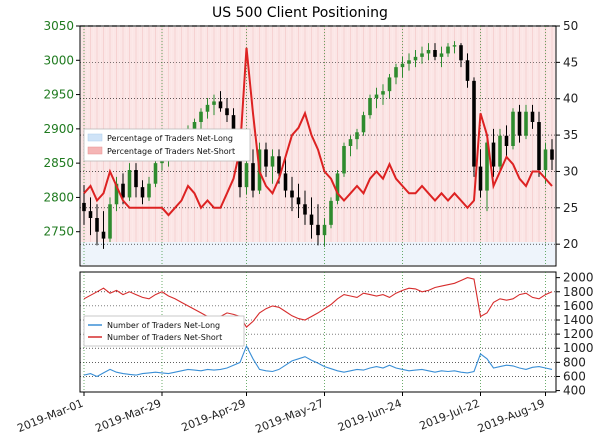  I want to click on pct-tick-label: 30, so click(570, 171).